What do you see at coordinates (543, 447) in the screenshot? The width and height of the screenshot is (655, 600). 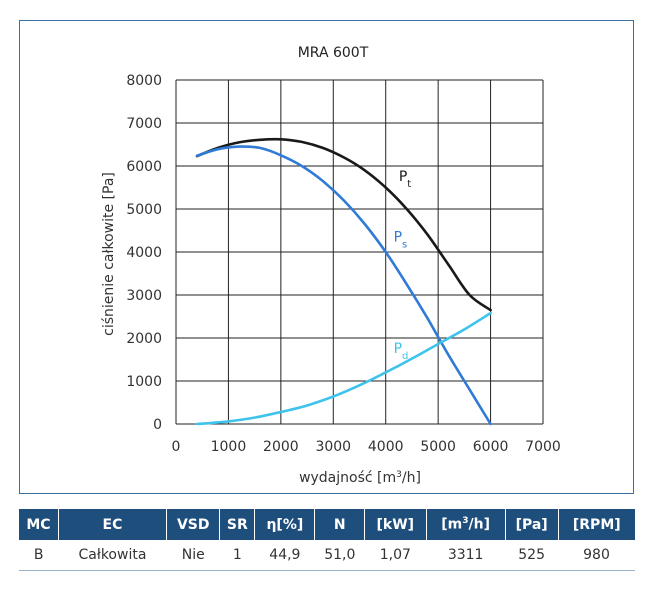 I see `x-tick-label: 7000` at bounding box center [543, 447].